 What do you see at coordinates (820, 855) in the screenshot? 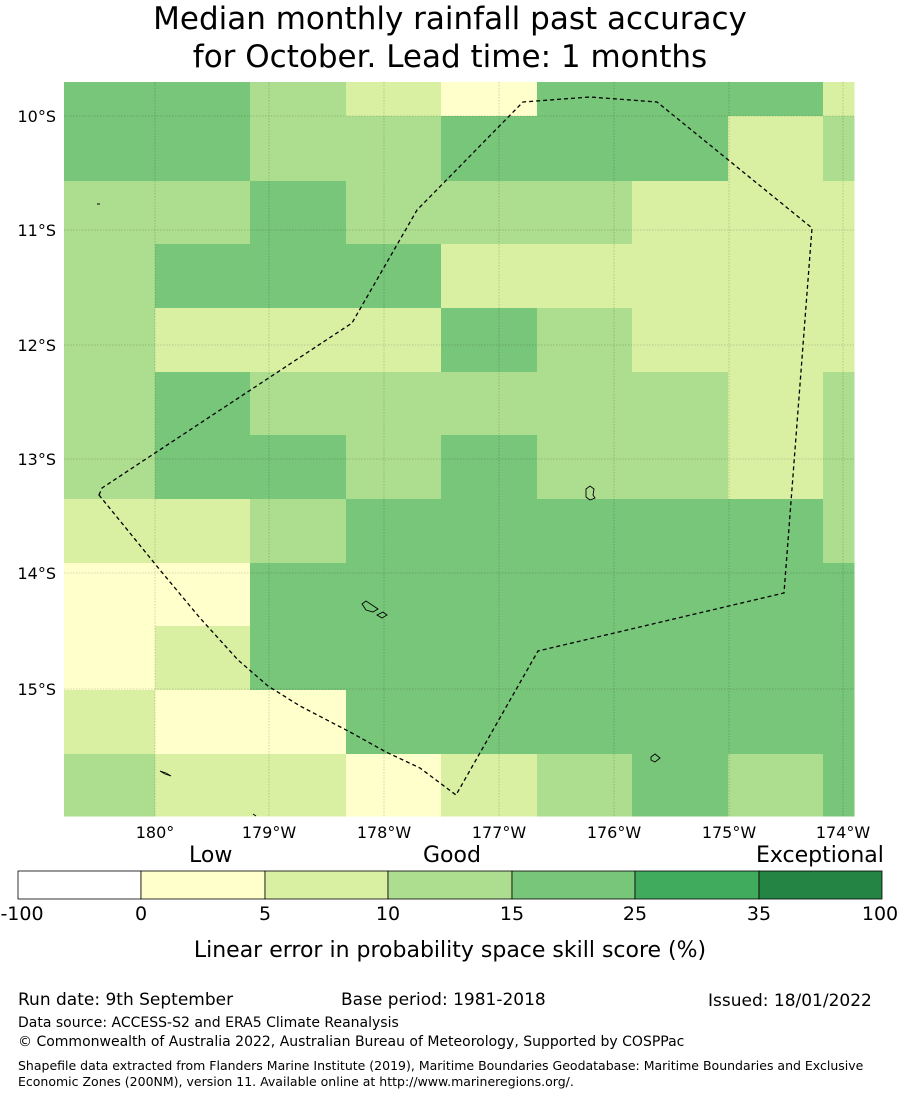
I see `colorbar-header-exceptional: Exceptional` at bounding box center [820, 855].